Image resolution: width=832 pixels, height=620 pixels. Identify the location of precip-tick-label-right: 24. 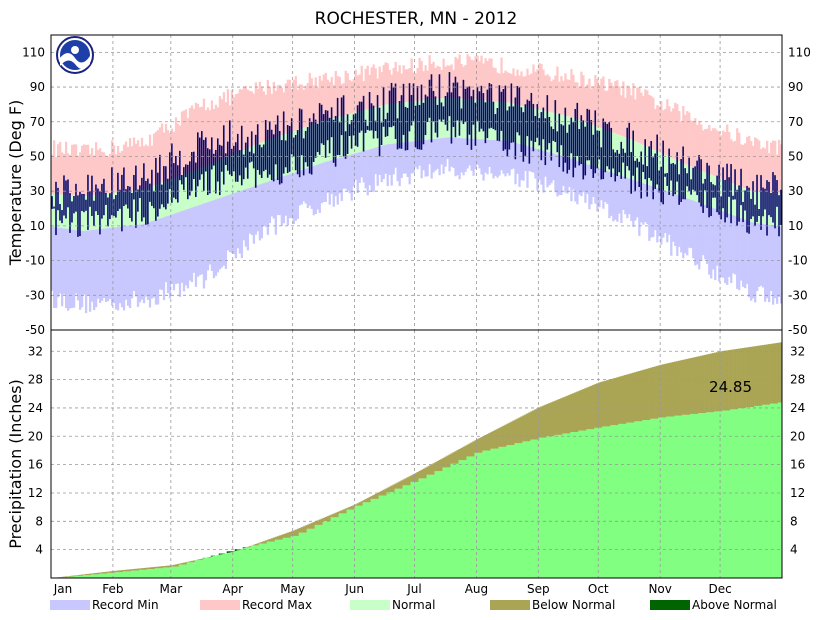
(797, 408).